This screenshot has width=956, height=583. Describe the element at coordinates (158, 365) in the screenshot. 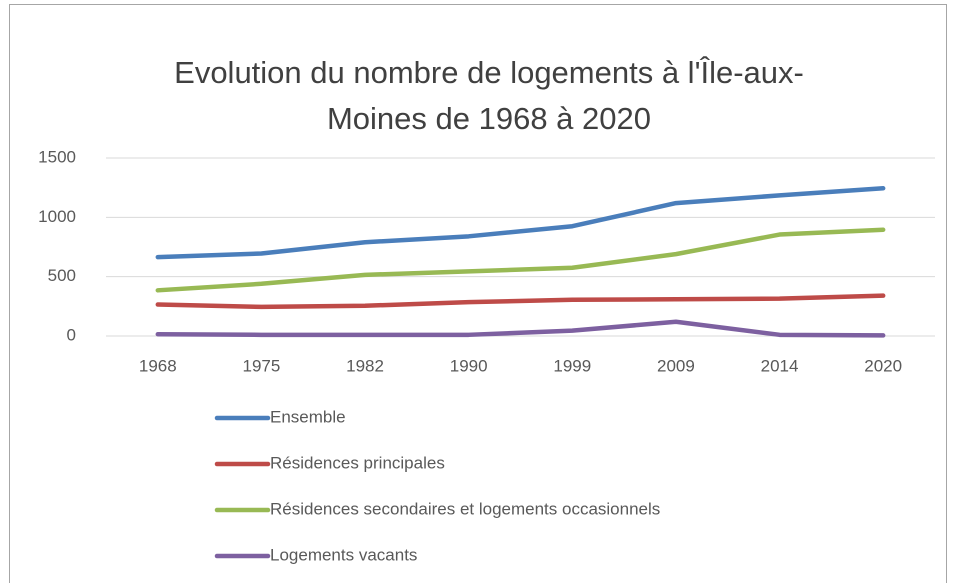

I see `x-tick-label: 1968` at that location.